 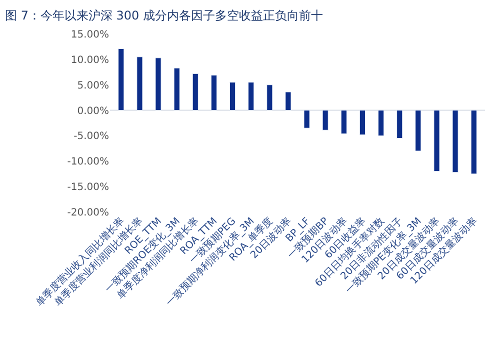 What do you see at coordinates (93, 111) in the screenshot?
I see `y-tick-label: 0.00%` at bounding box center [93, 111].